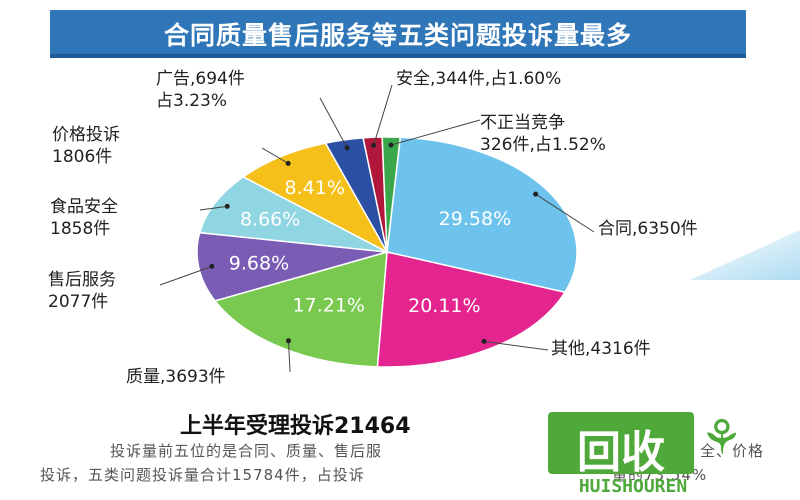 The width and height of the screenshot is (800, 500). What do you see at coordinates (246, 451) in the screenshot?
I see `note-line-1: 投诉量前五位的是合同、质量、售后服` at bounding box center [246, 451].